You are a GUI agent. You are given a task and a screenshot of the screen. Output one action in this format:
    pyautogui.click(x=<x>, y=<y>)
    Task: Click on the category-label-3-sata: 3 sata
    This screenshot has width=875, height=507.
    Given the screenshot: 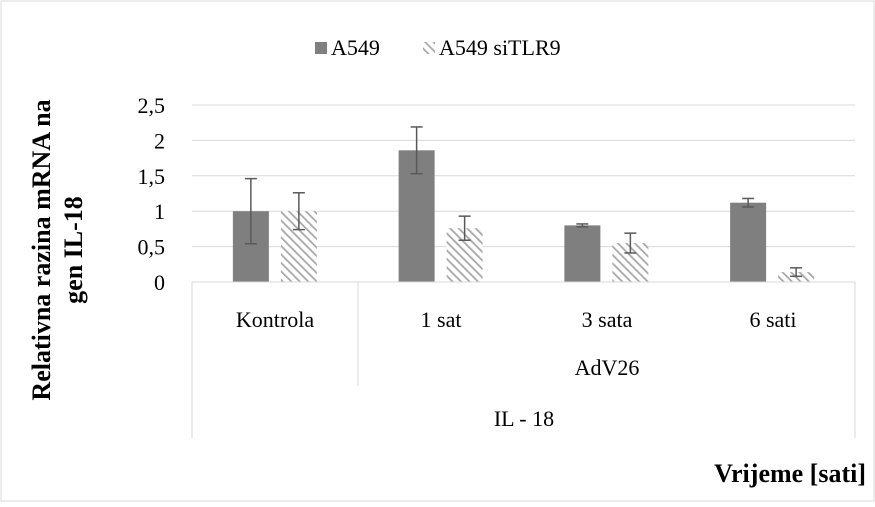 What is the action you would take?
    pyautogui.click(x=607, y=319)
    